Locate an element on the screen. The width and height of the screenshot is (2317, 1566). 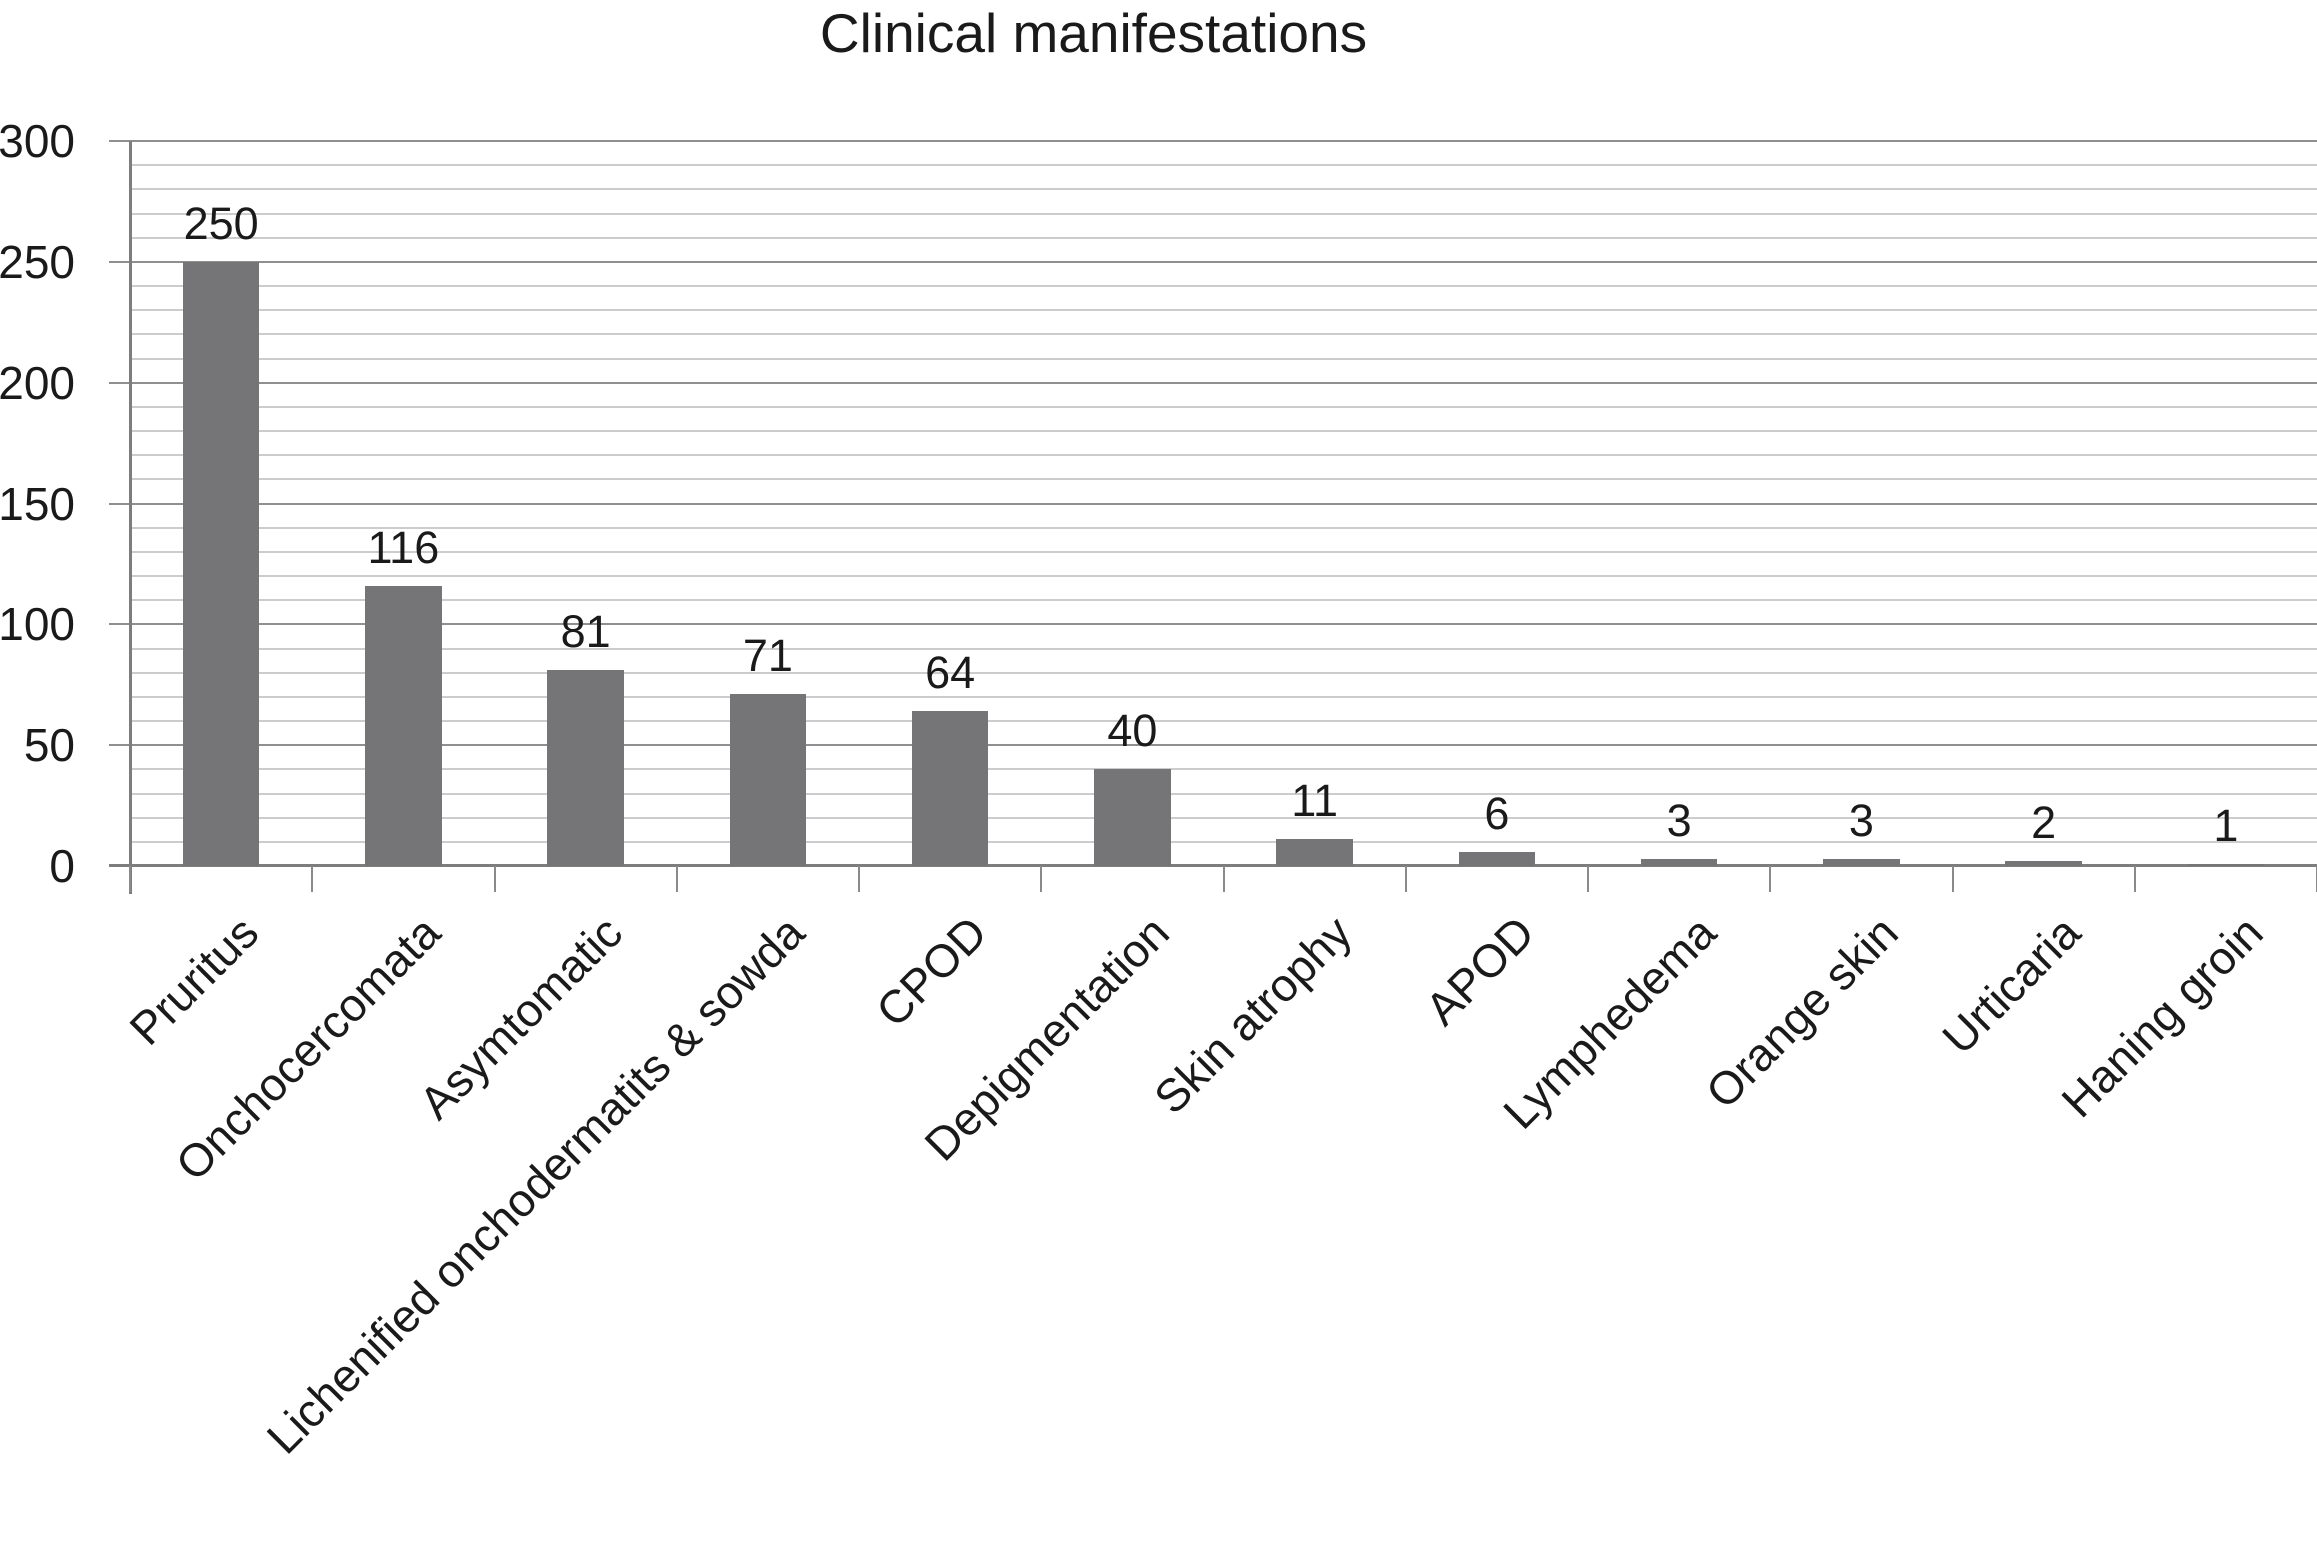
x-category-label: Pruritus is located at coordinates (193, 980).